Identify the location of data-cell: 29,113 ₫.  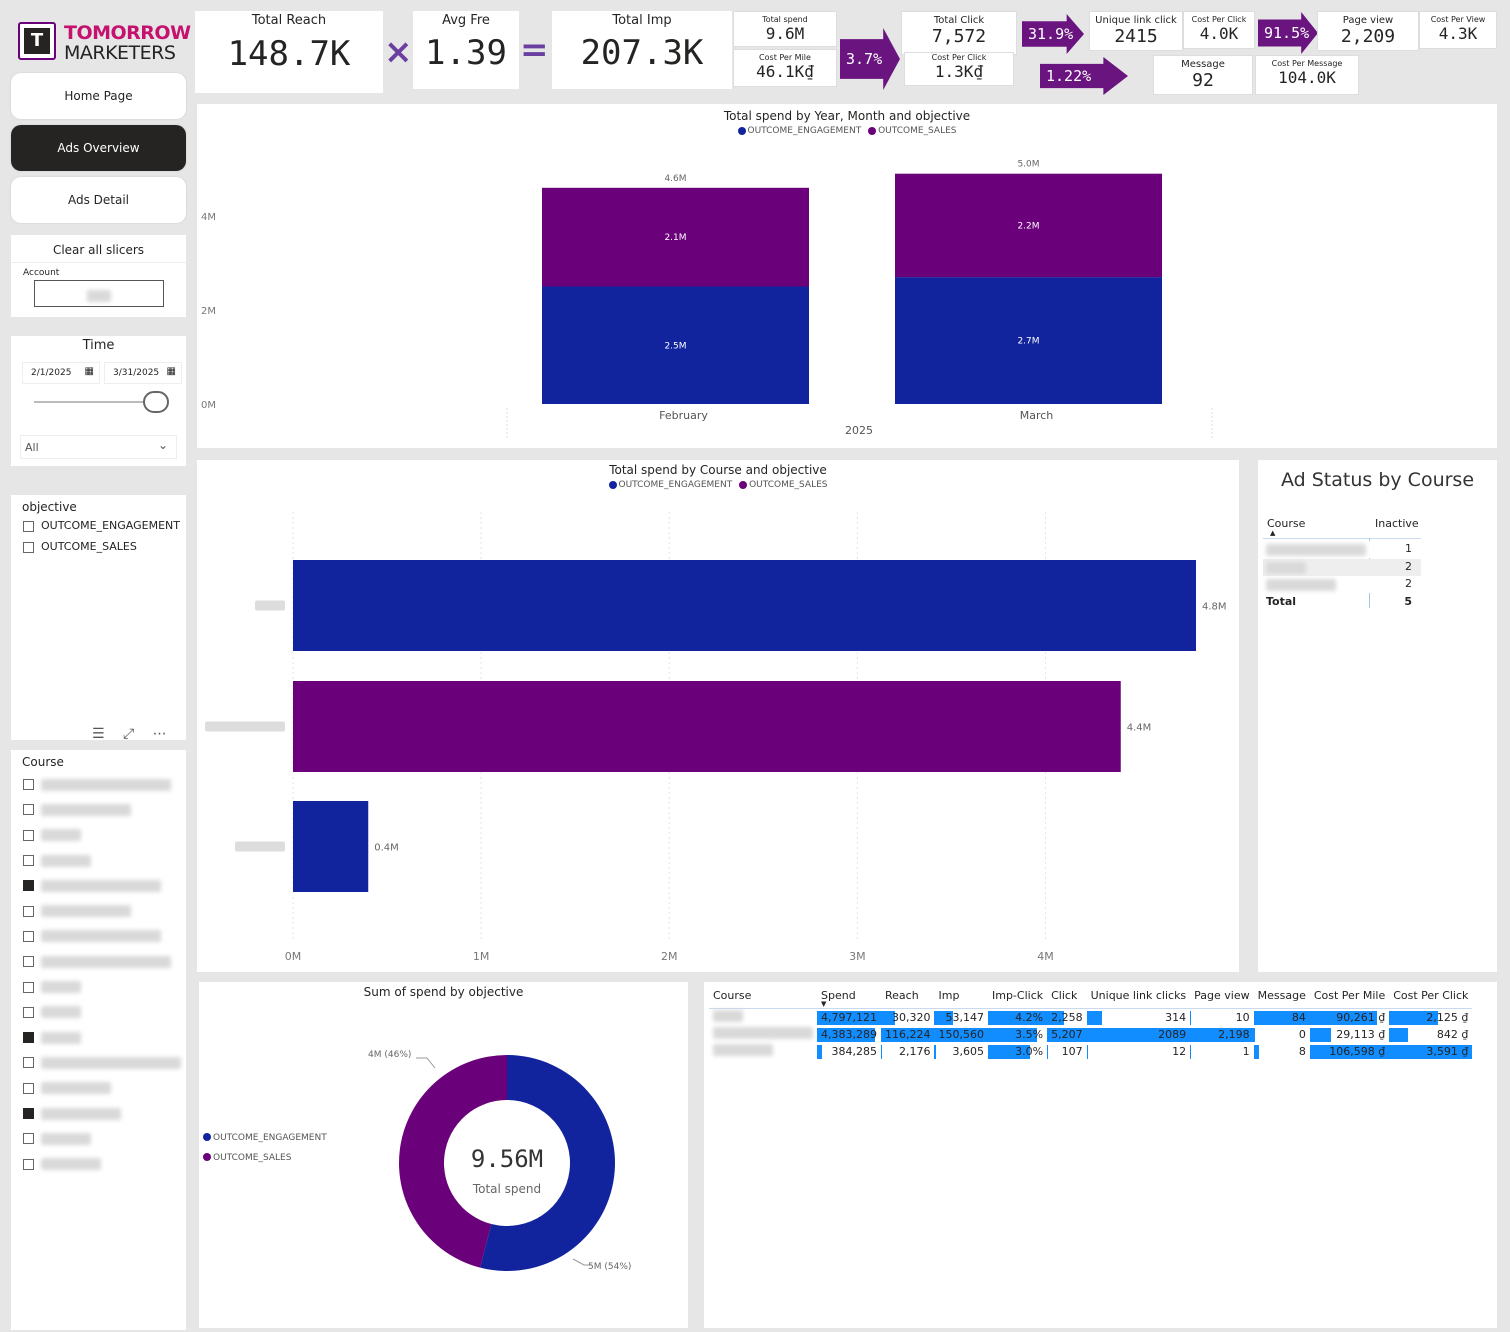
(1349, 1034).